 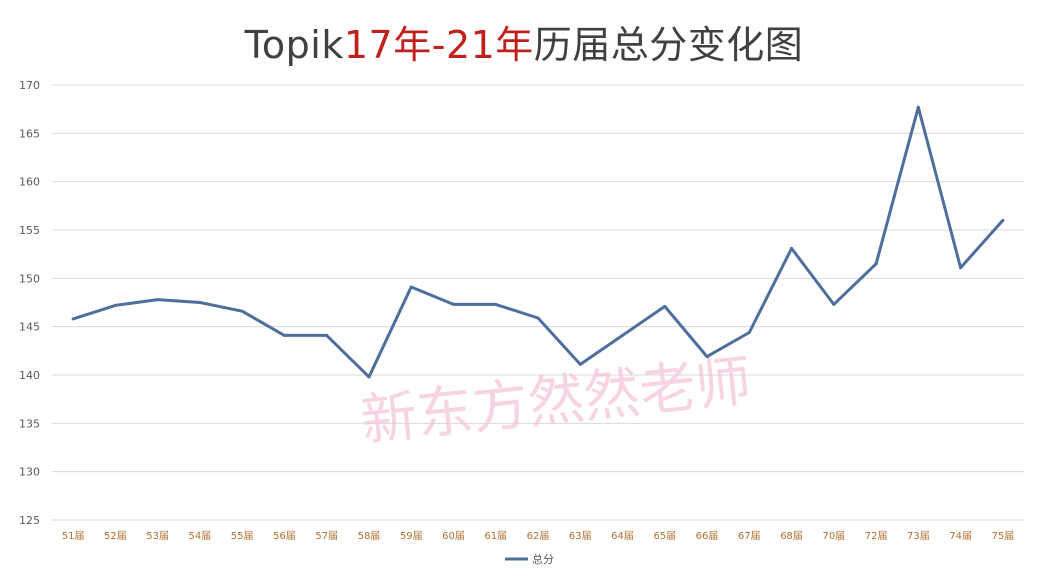 What do you see at coordinates (29, 182) in the screenshot?
I see `y-tick-label: 160` at bounding box center [29, 182].